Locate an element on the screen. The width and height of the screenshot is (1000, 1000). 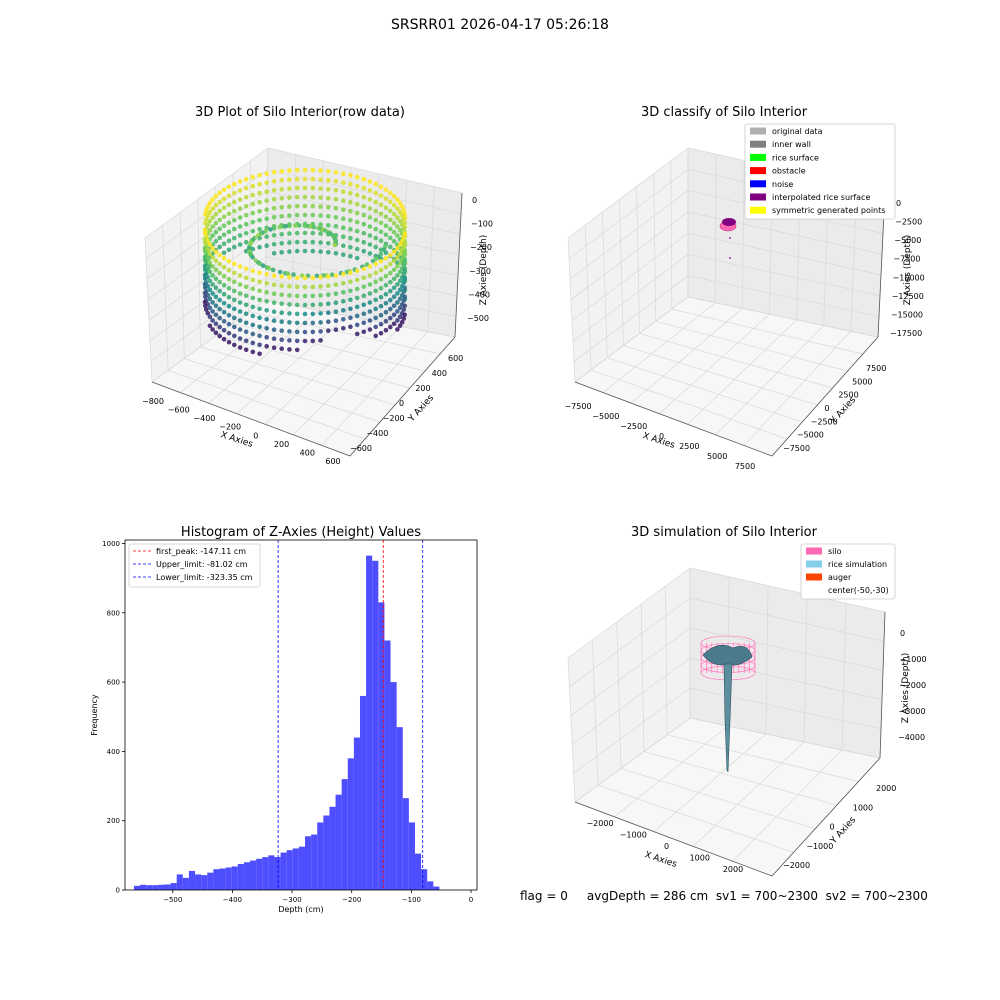
p4-z-tick-label: −4000 is located at coordinates (911, 737).